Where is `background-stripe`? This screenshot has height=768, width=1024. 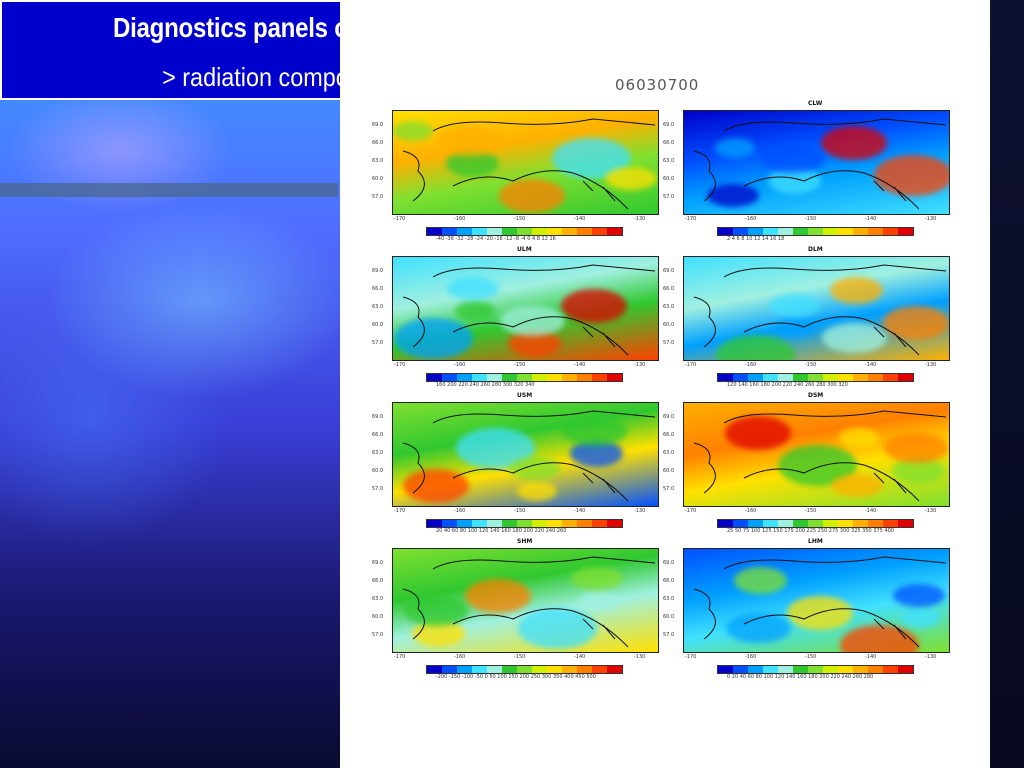 background-stripe is located at coordinates (169, 190).